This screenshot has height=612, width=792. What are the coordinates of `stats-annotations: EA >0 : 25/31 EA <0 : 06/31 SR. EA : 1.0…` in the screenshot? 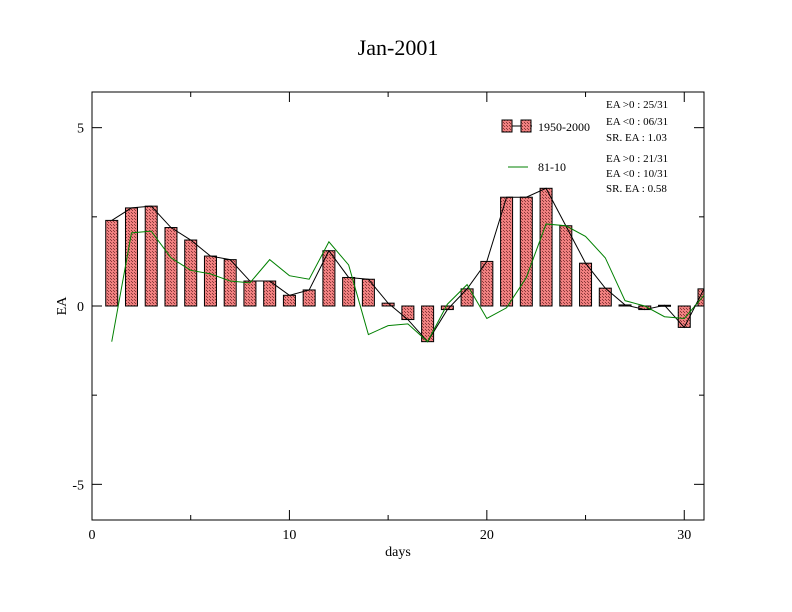 It's located at (637, 147).